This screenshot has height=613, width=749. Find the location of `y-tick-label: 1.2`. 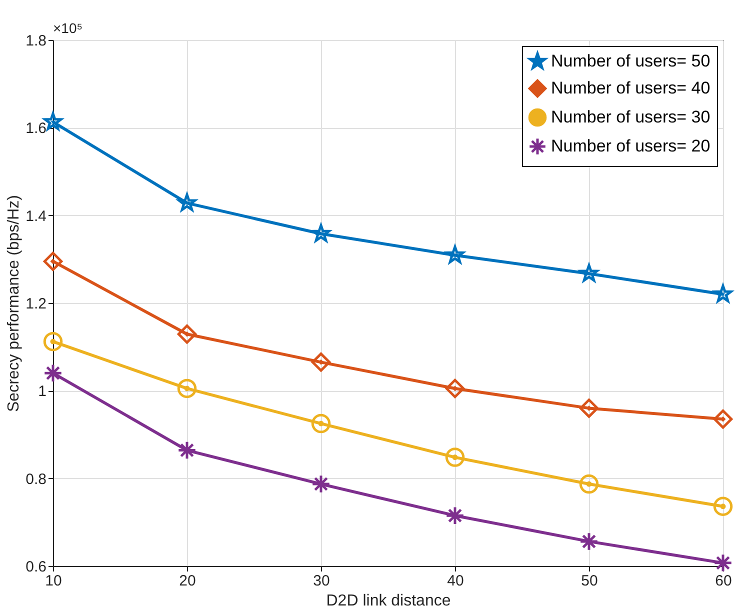

y-tick-label: 1.2 is located at coordinates (36, 304).